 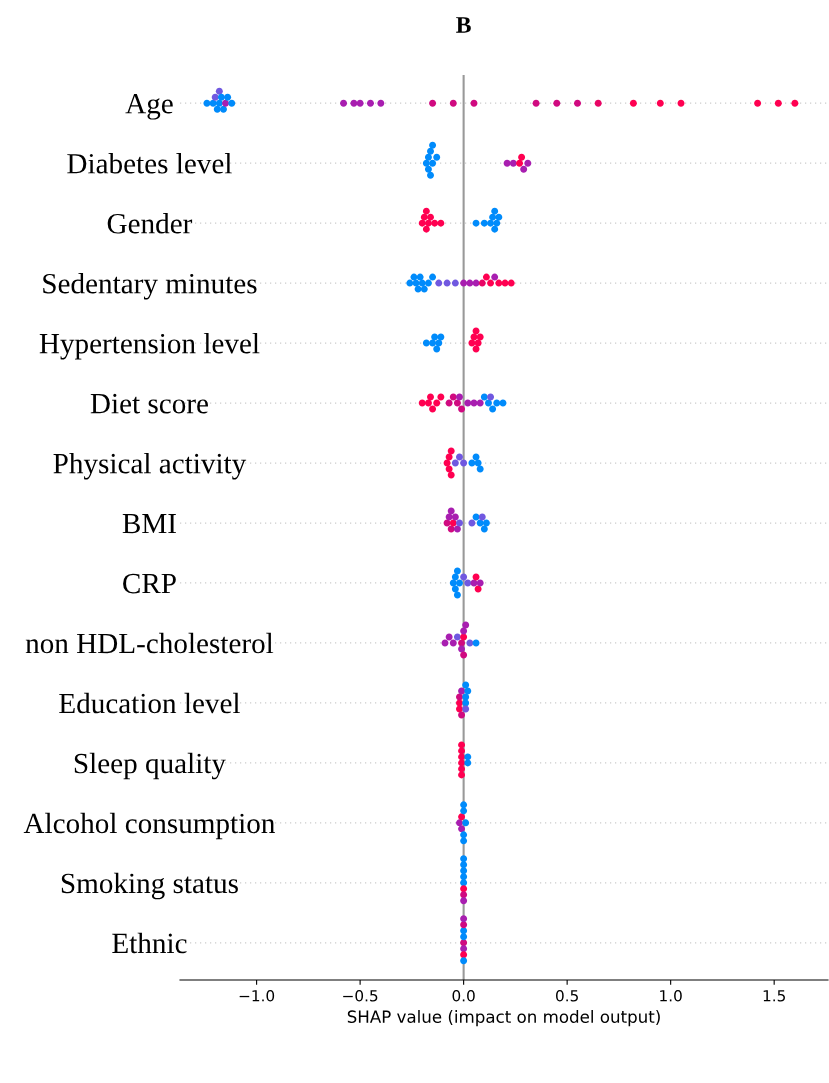 What do you see at coordinates (150, 766) in the screenshot?
I see `y-tick-label: Sleep quality` at bounding box center [150, 766].